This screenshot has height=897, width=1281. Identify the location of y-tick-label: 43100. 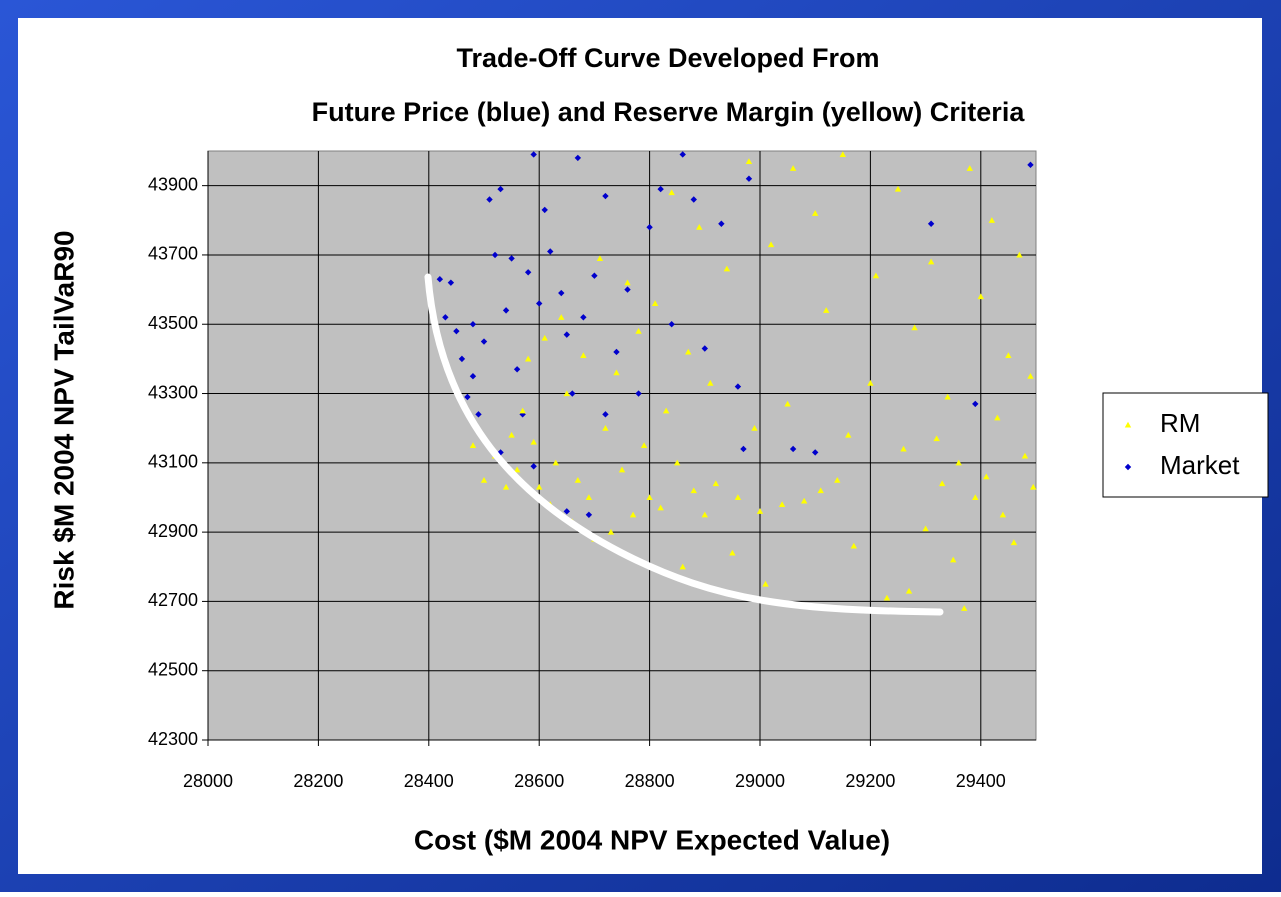
(173, 462).